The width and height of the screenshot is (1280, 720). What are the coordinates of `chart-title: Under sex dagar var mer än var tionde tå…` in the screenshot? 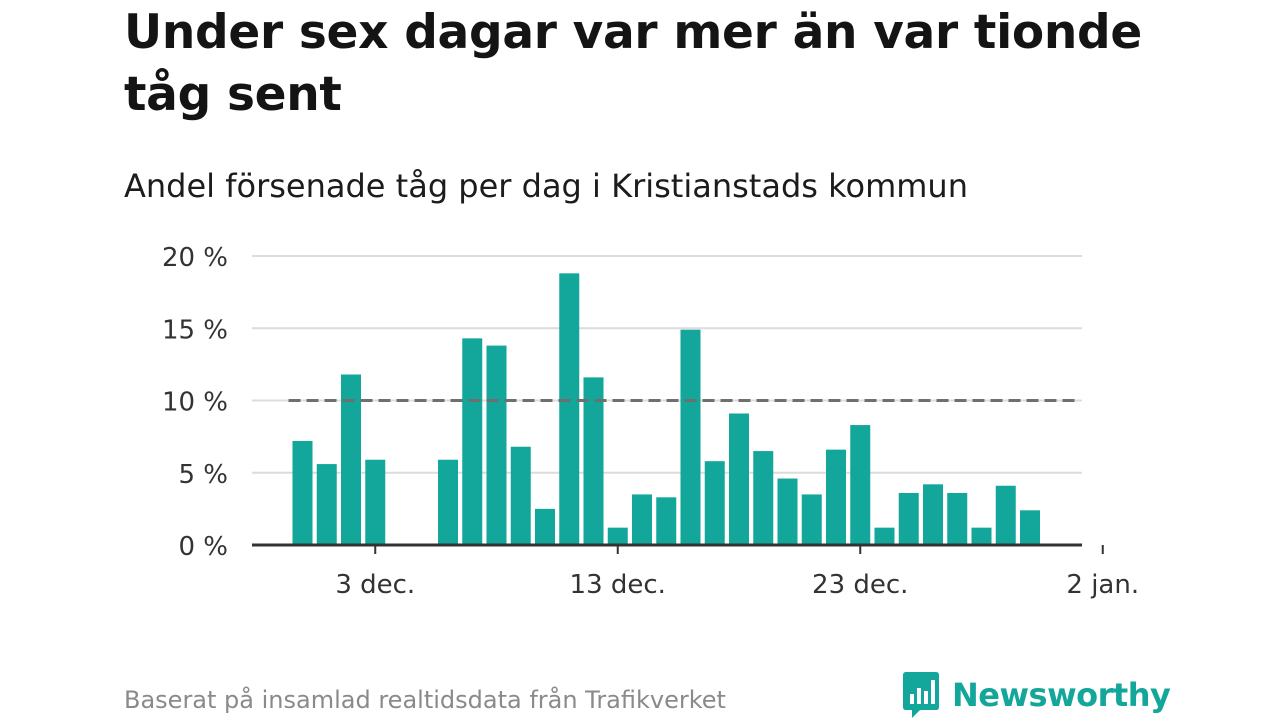 It's located at (633, 63).